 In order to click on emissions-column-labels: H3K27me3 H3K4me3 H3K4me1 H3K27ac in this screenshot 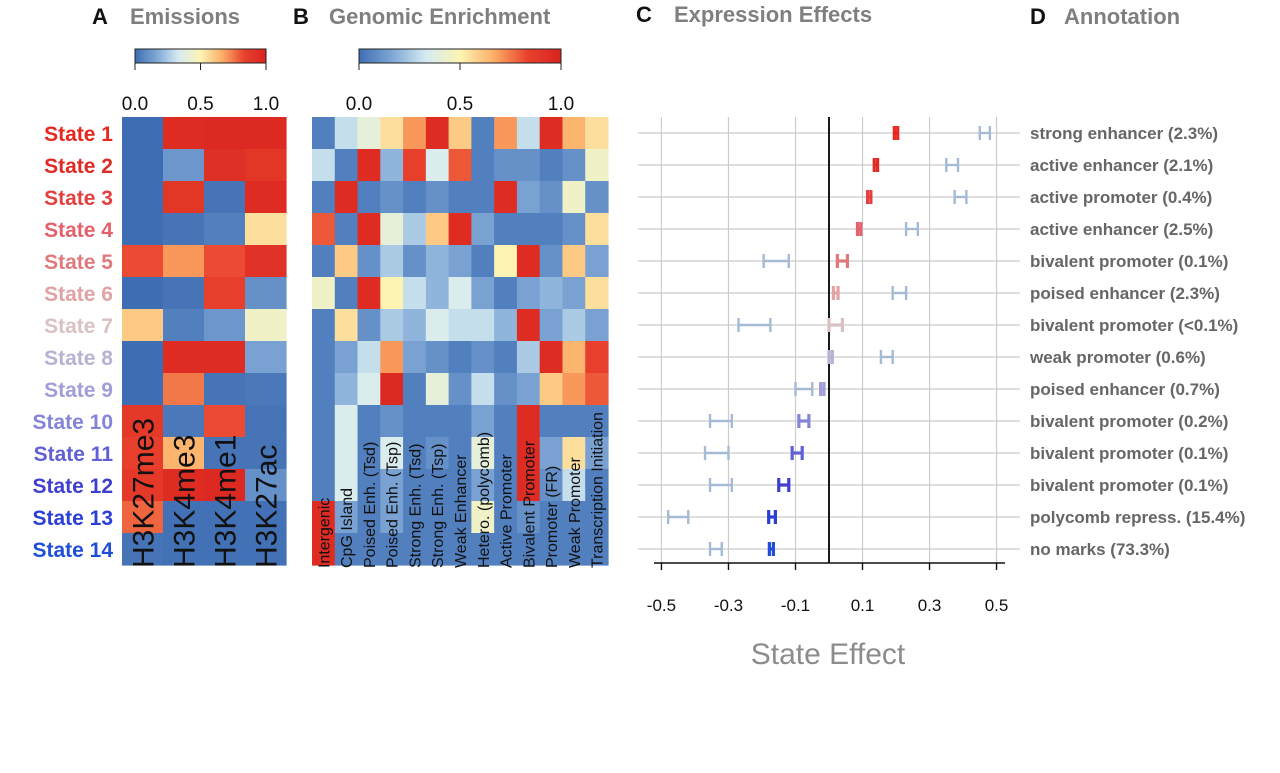, I will do `click(206, 493)`.